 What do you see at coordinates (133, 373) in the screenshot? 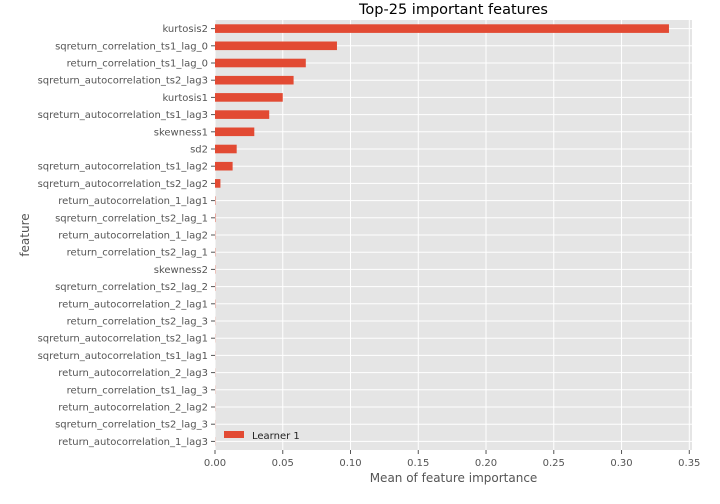
I see `y-tick-label: return_autocorrelation_2_lag3` at bounding box center [133, 373].